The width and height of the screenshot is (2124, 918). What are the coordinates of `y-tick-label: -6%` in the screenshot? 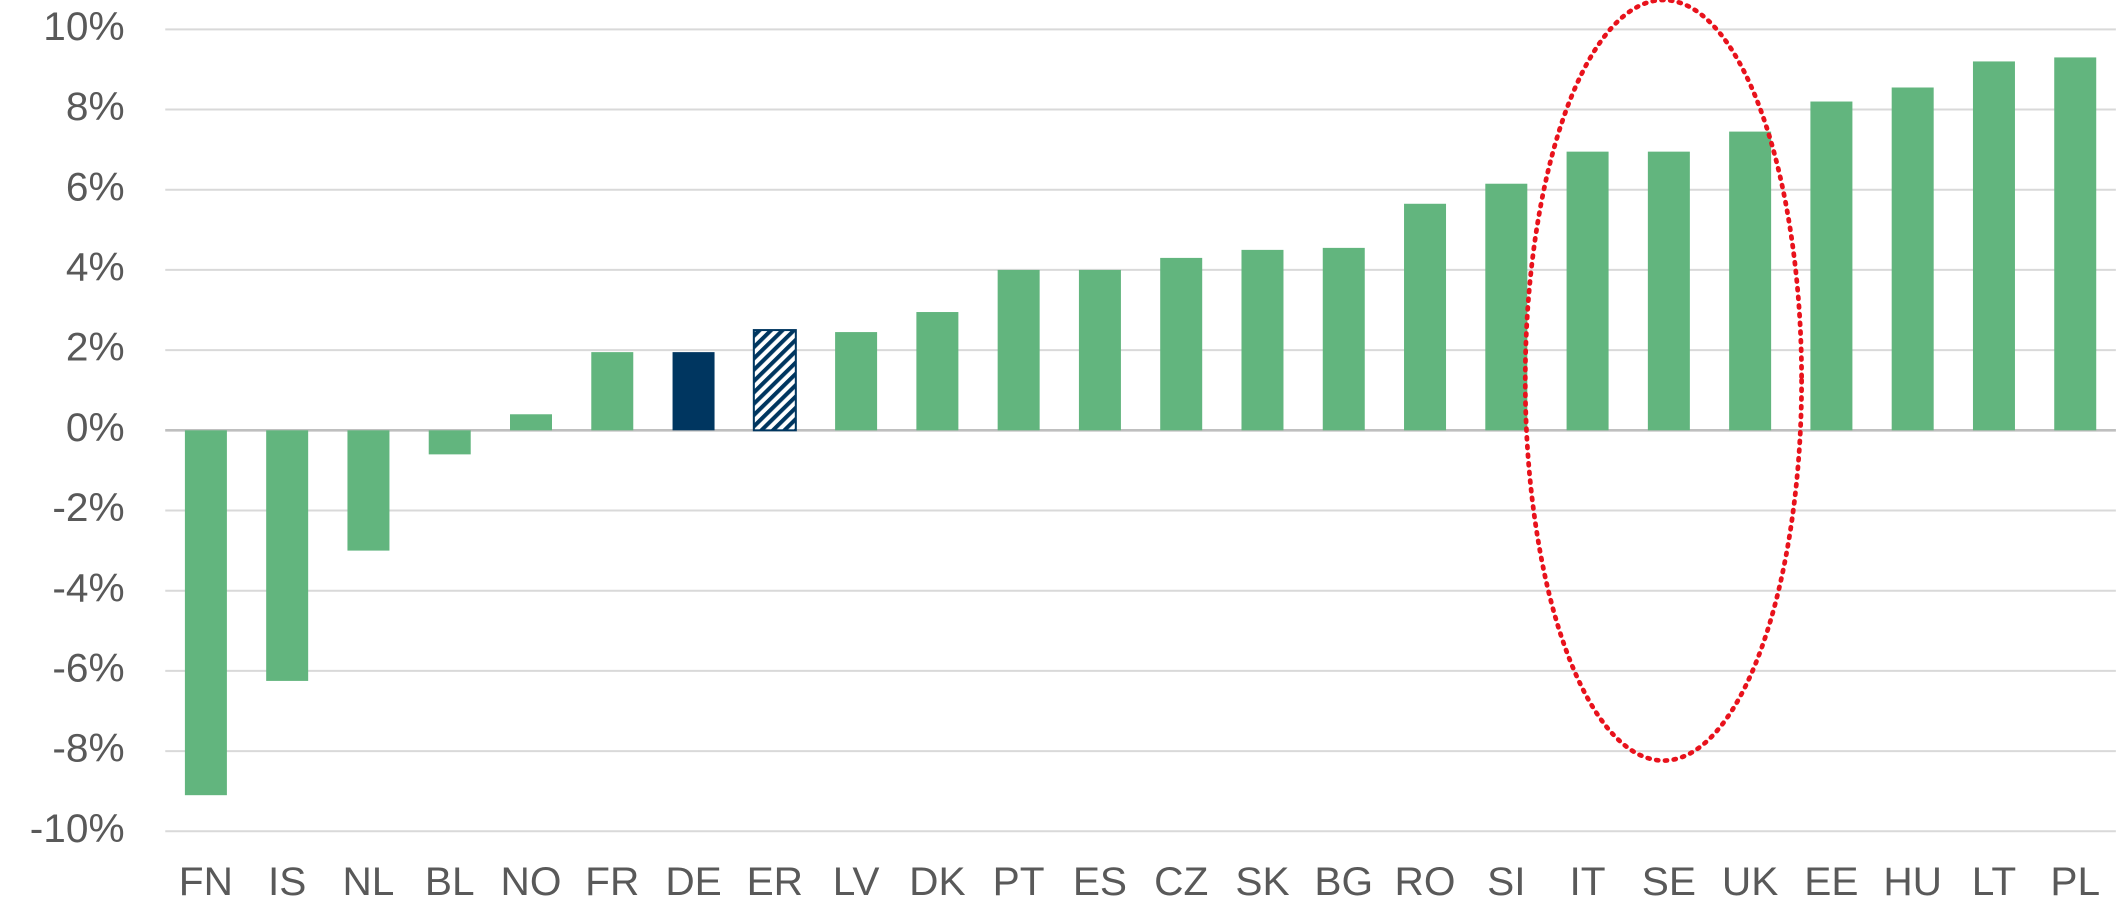 It's located at (88, 668).